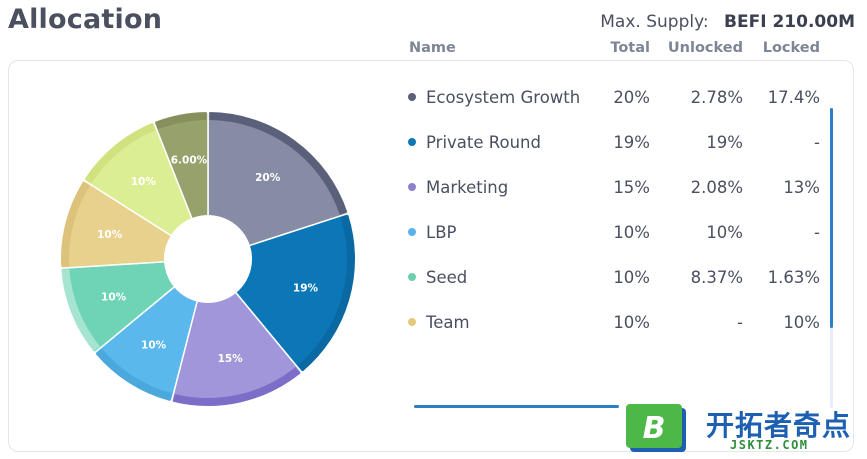 The image size is (867, 459). Describe the element at coordinates (144, 182) in the screenshot. I see `pie-label-6: 10%` at that location.